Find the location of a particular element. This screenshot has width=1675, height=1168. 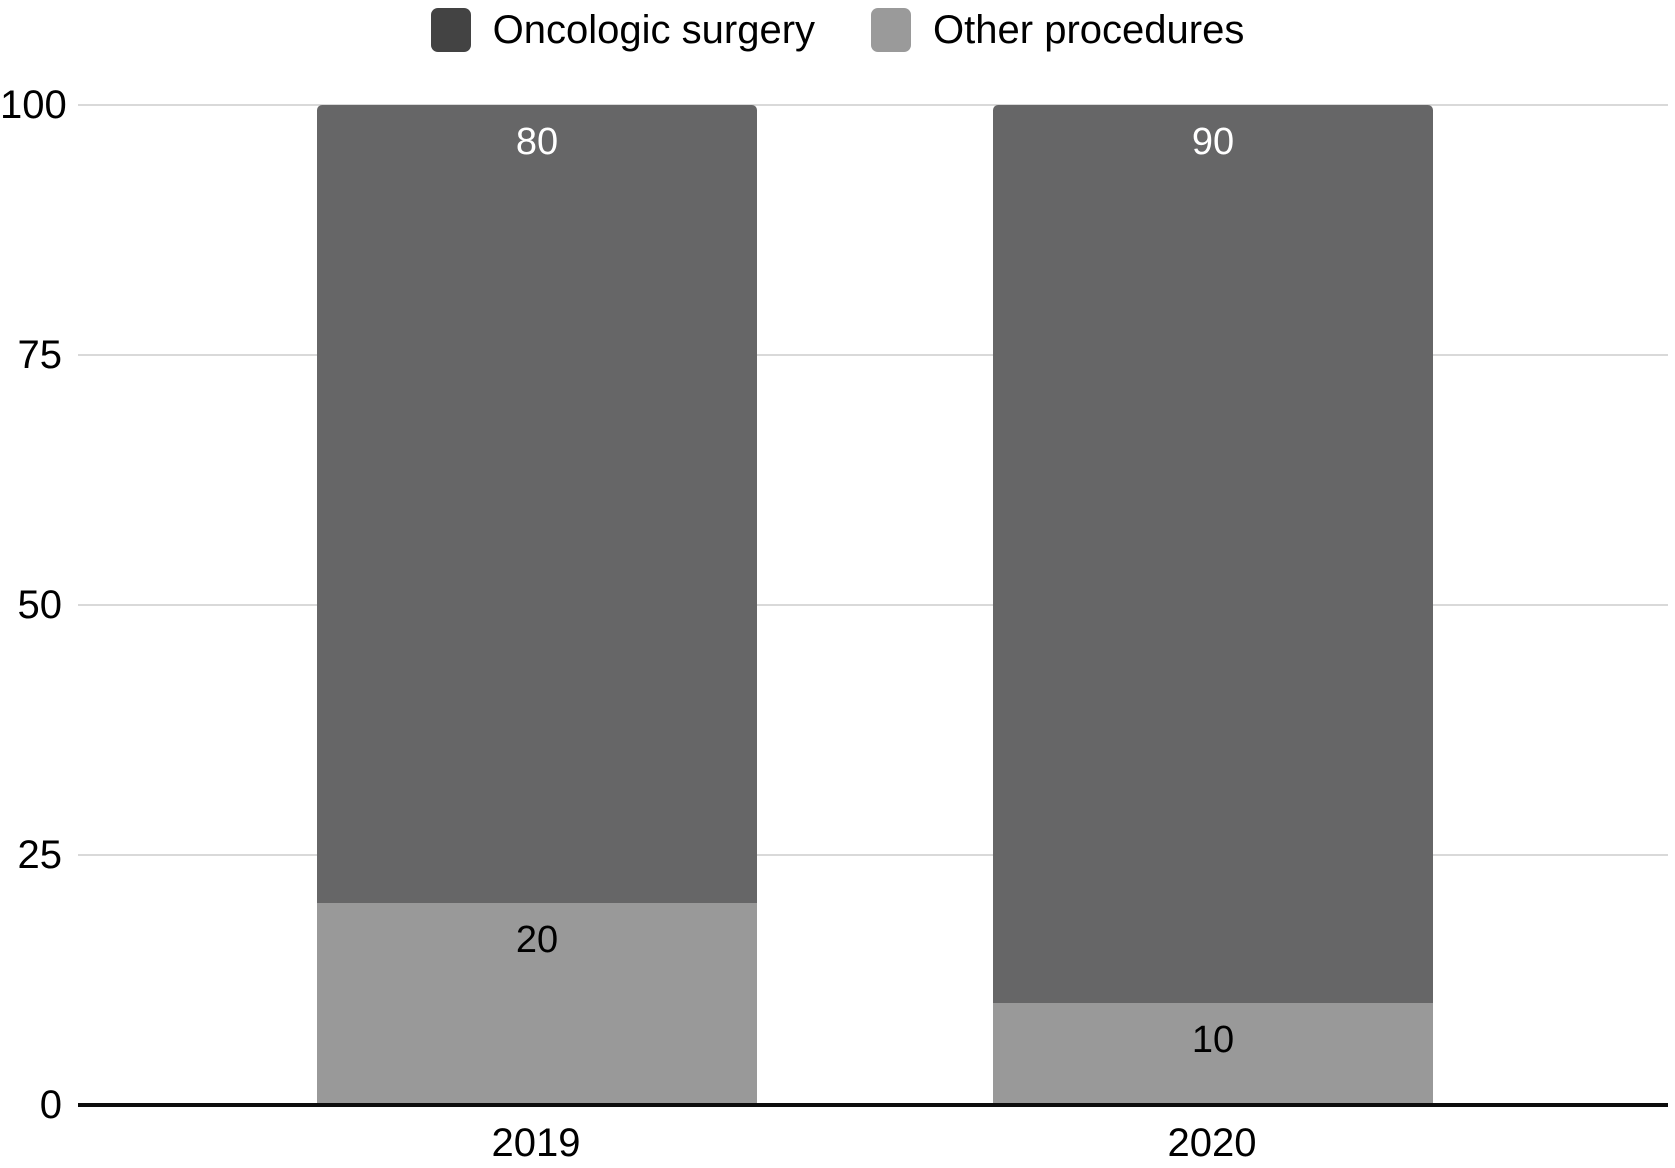

legend-item-other-procedures: Other procedures is located at coordinates (1057, 30).